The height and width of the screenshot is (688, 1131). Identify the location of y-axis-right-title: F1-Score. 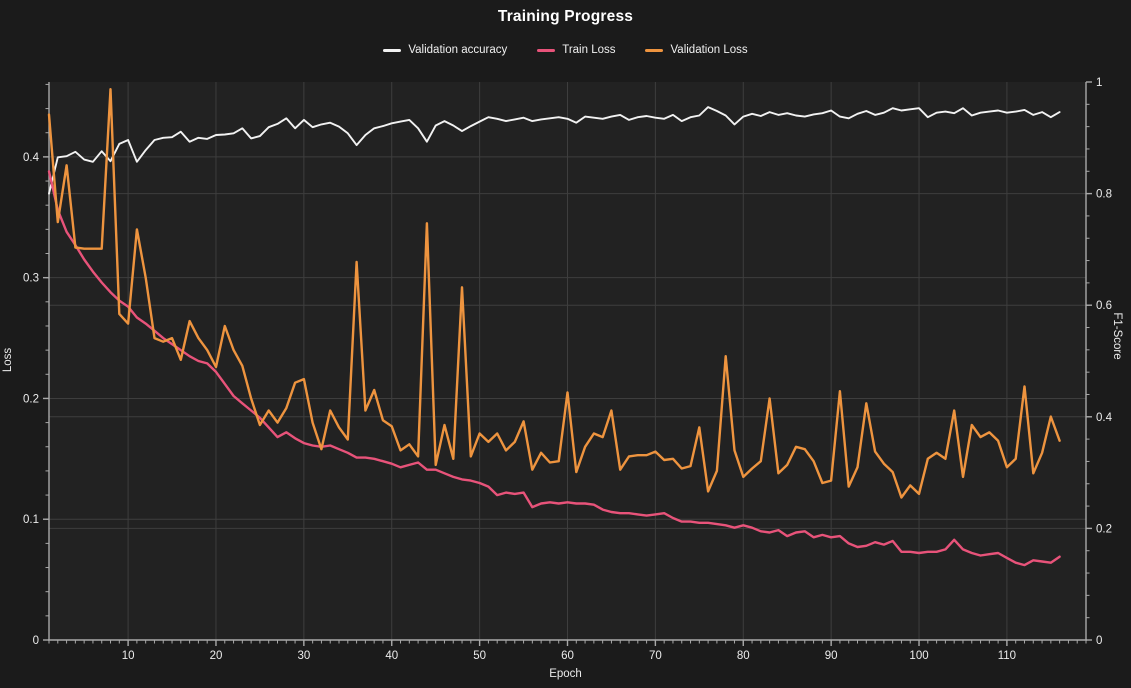
(1117, 336).